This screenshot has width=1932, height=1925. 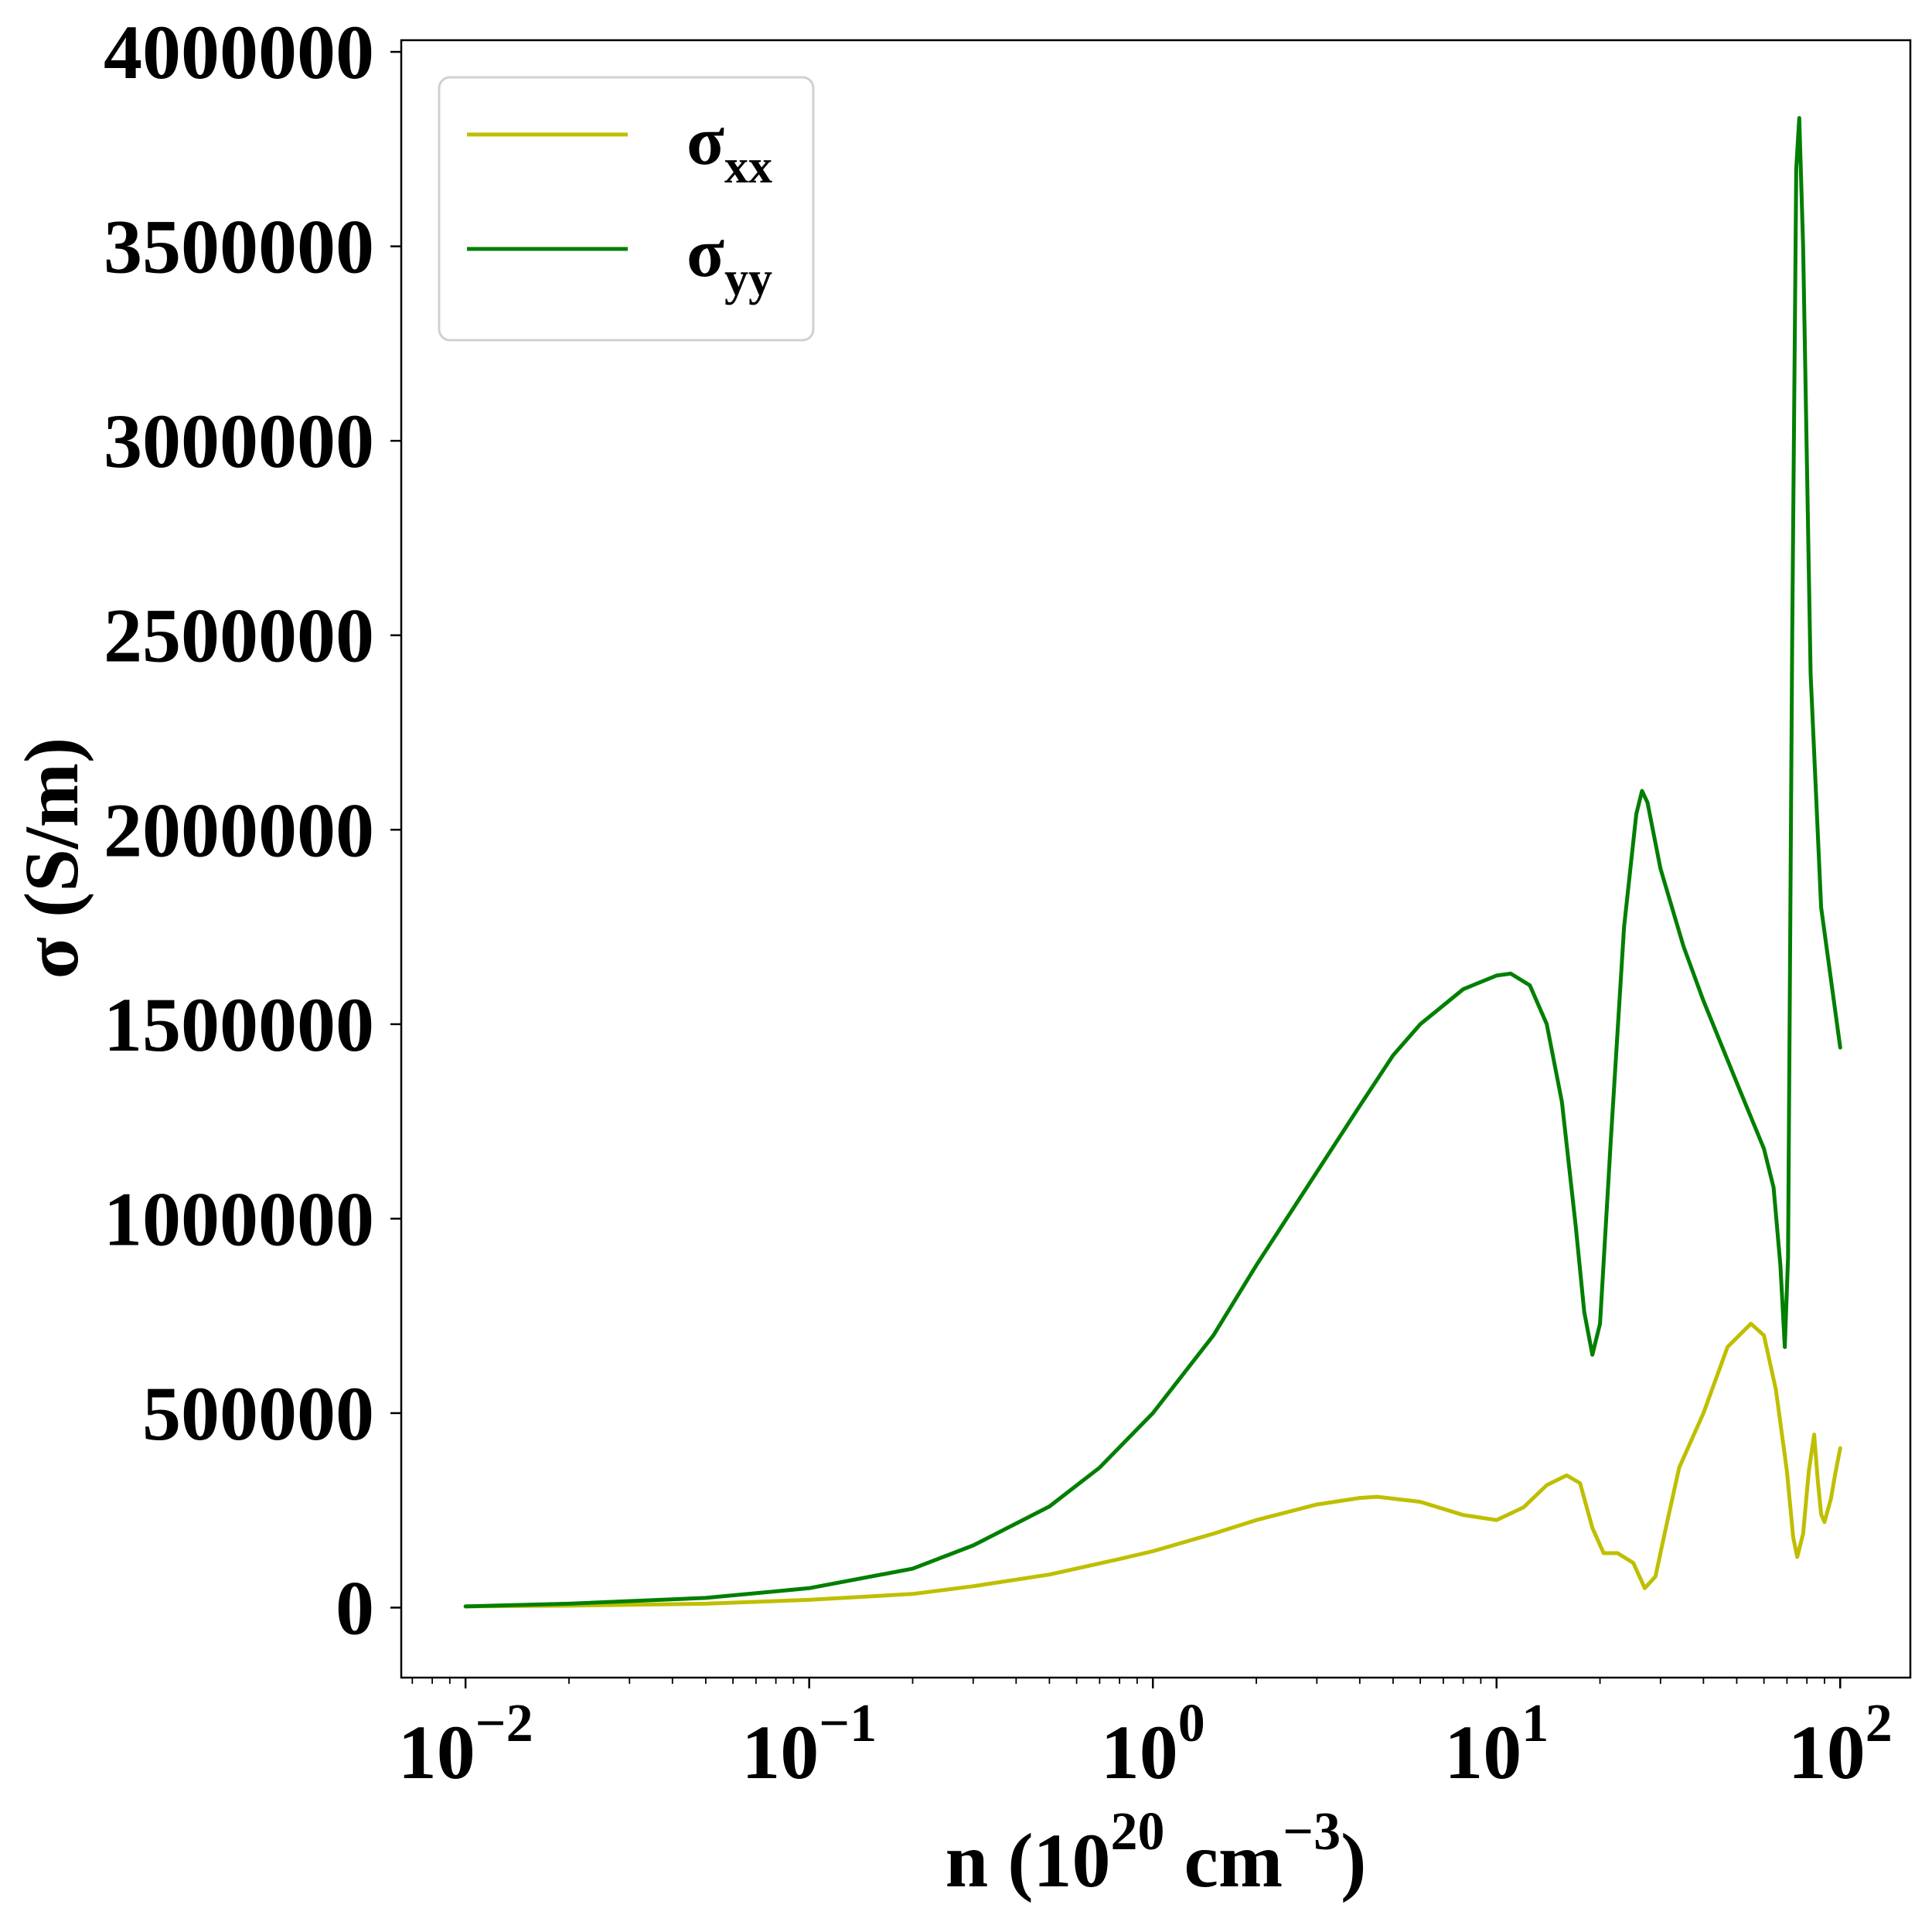 I want to click on y-tick-label: 500000, so click(x=258, y=1414).